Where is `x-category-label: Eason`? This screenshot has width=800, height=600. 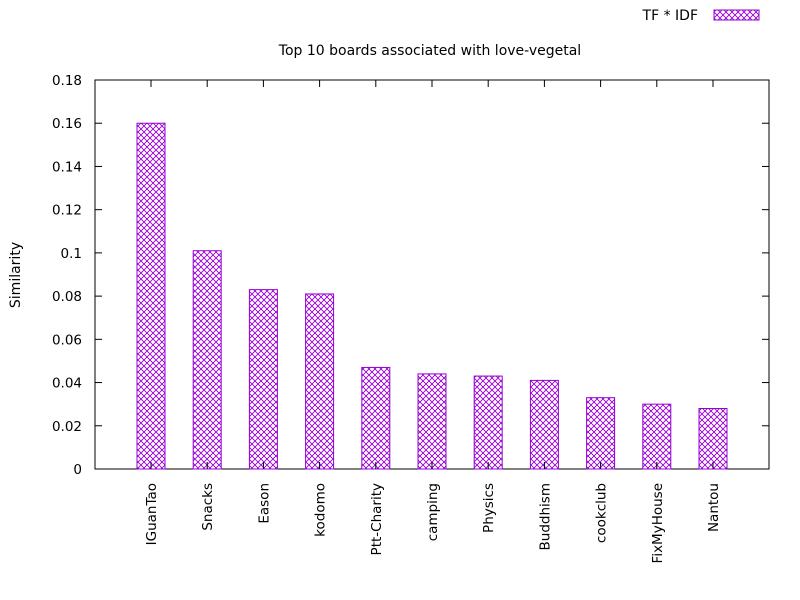
x-category-label: Eason is located at coordinates (264, 503).